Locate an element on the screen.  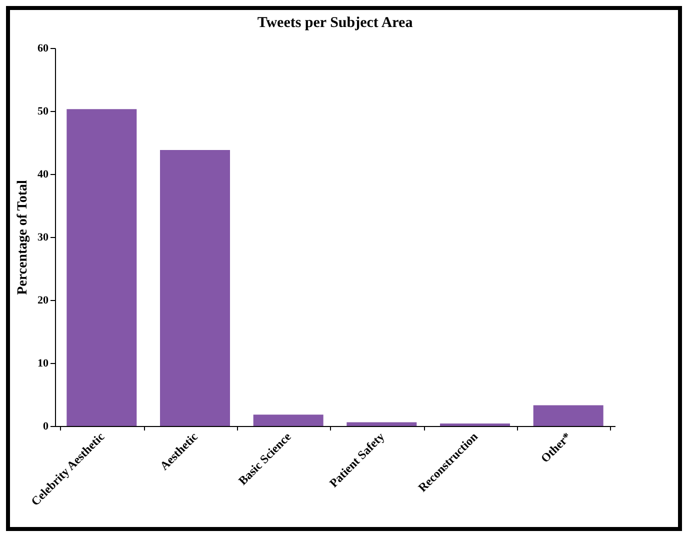
chart-title: Tweets per Subject Area is located at coordinates (335, 23).